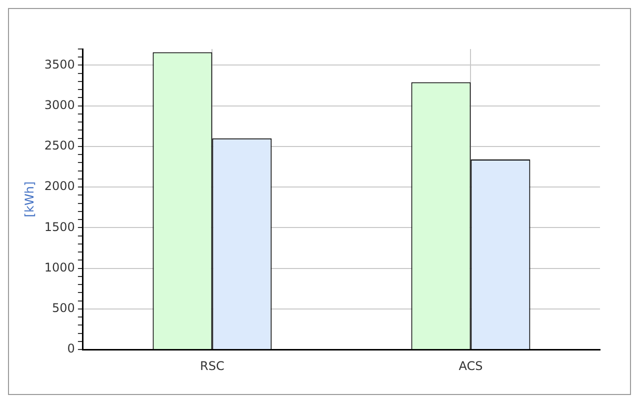 This screenshot has width=639, height=403. I want to click on y-tick-label: 2000, so click(59, 186).